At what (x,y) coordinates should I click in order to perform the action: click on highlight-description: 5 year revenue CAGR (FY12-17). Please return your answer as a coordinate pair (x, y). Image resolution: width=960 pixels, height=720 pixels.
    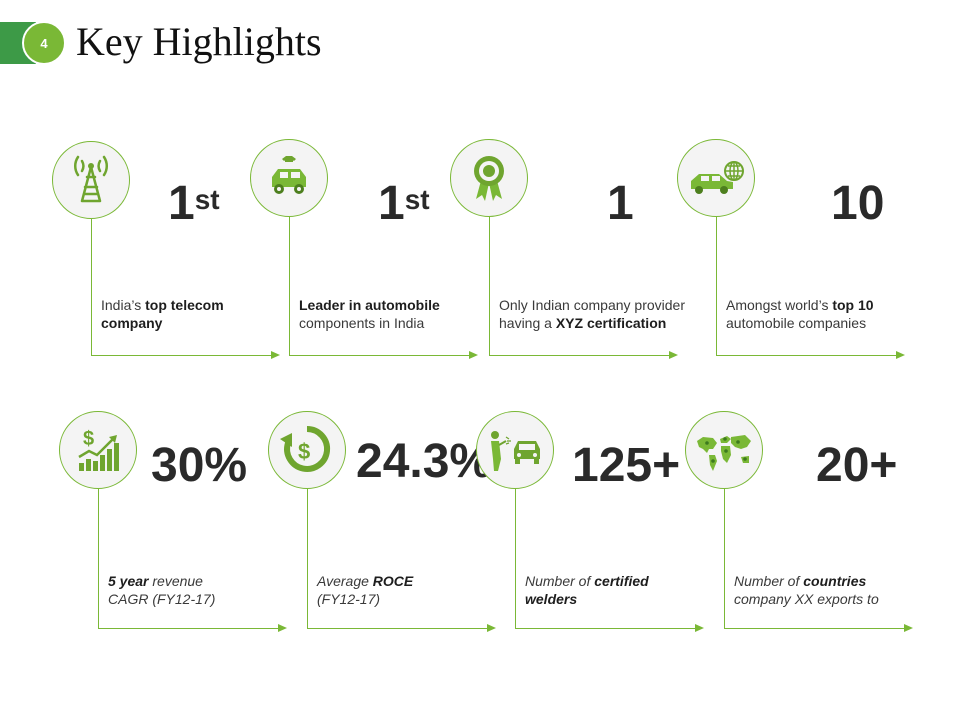
    Looking at the image, I should click on (162, 590).